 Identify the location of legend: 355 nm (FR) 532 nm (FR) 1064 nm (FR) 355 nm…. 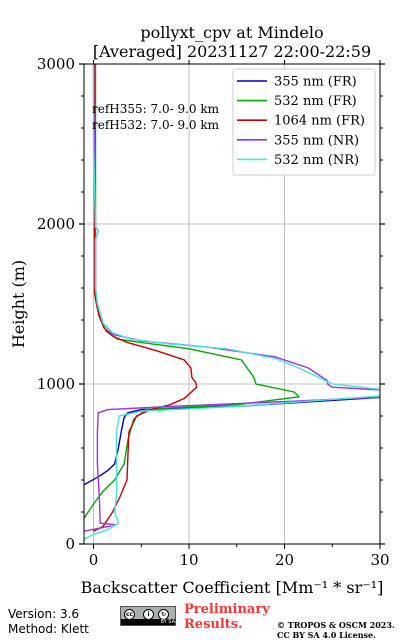
(304, 122).